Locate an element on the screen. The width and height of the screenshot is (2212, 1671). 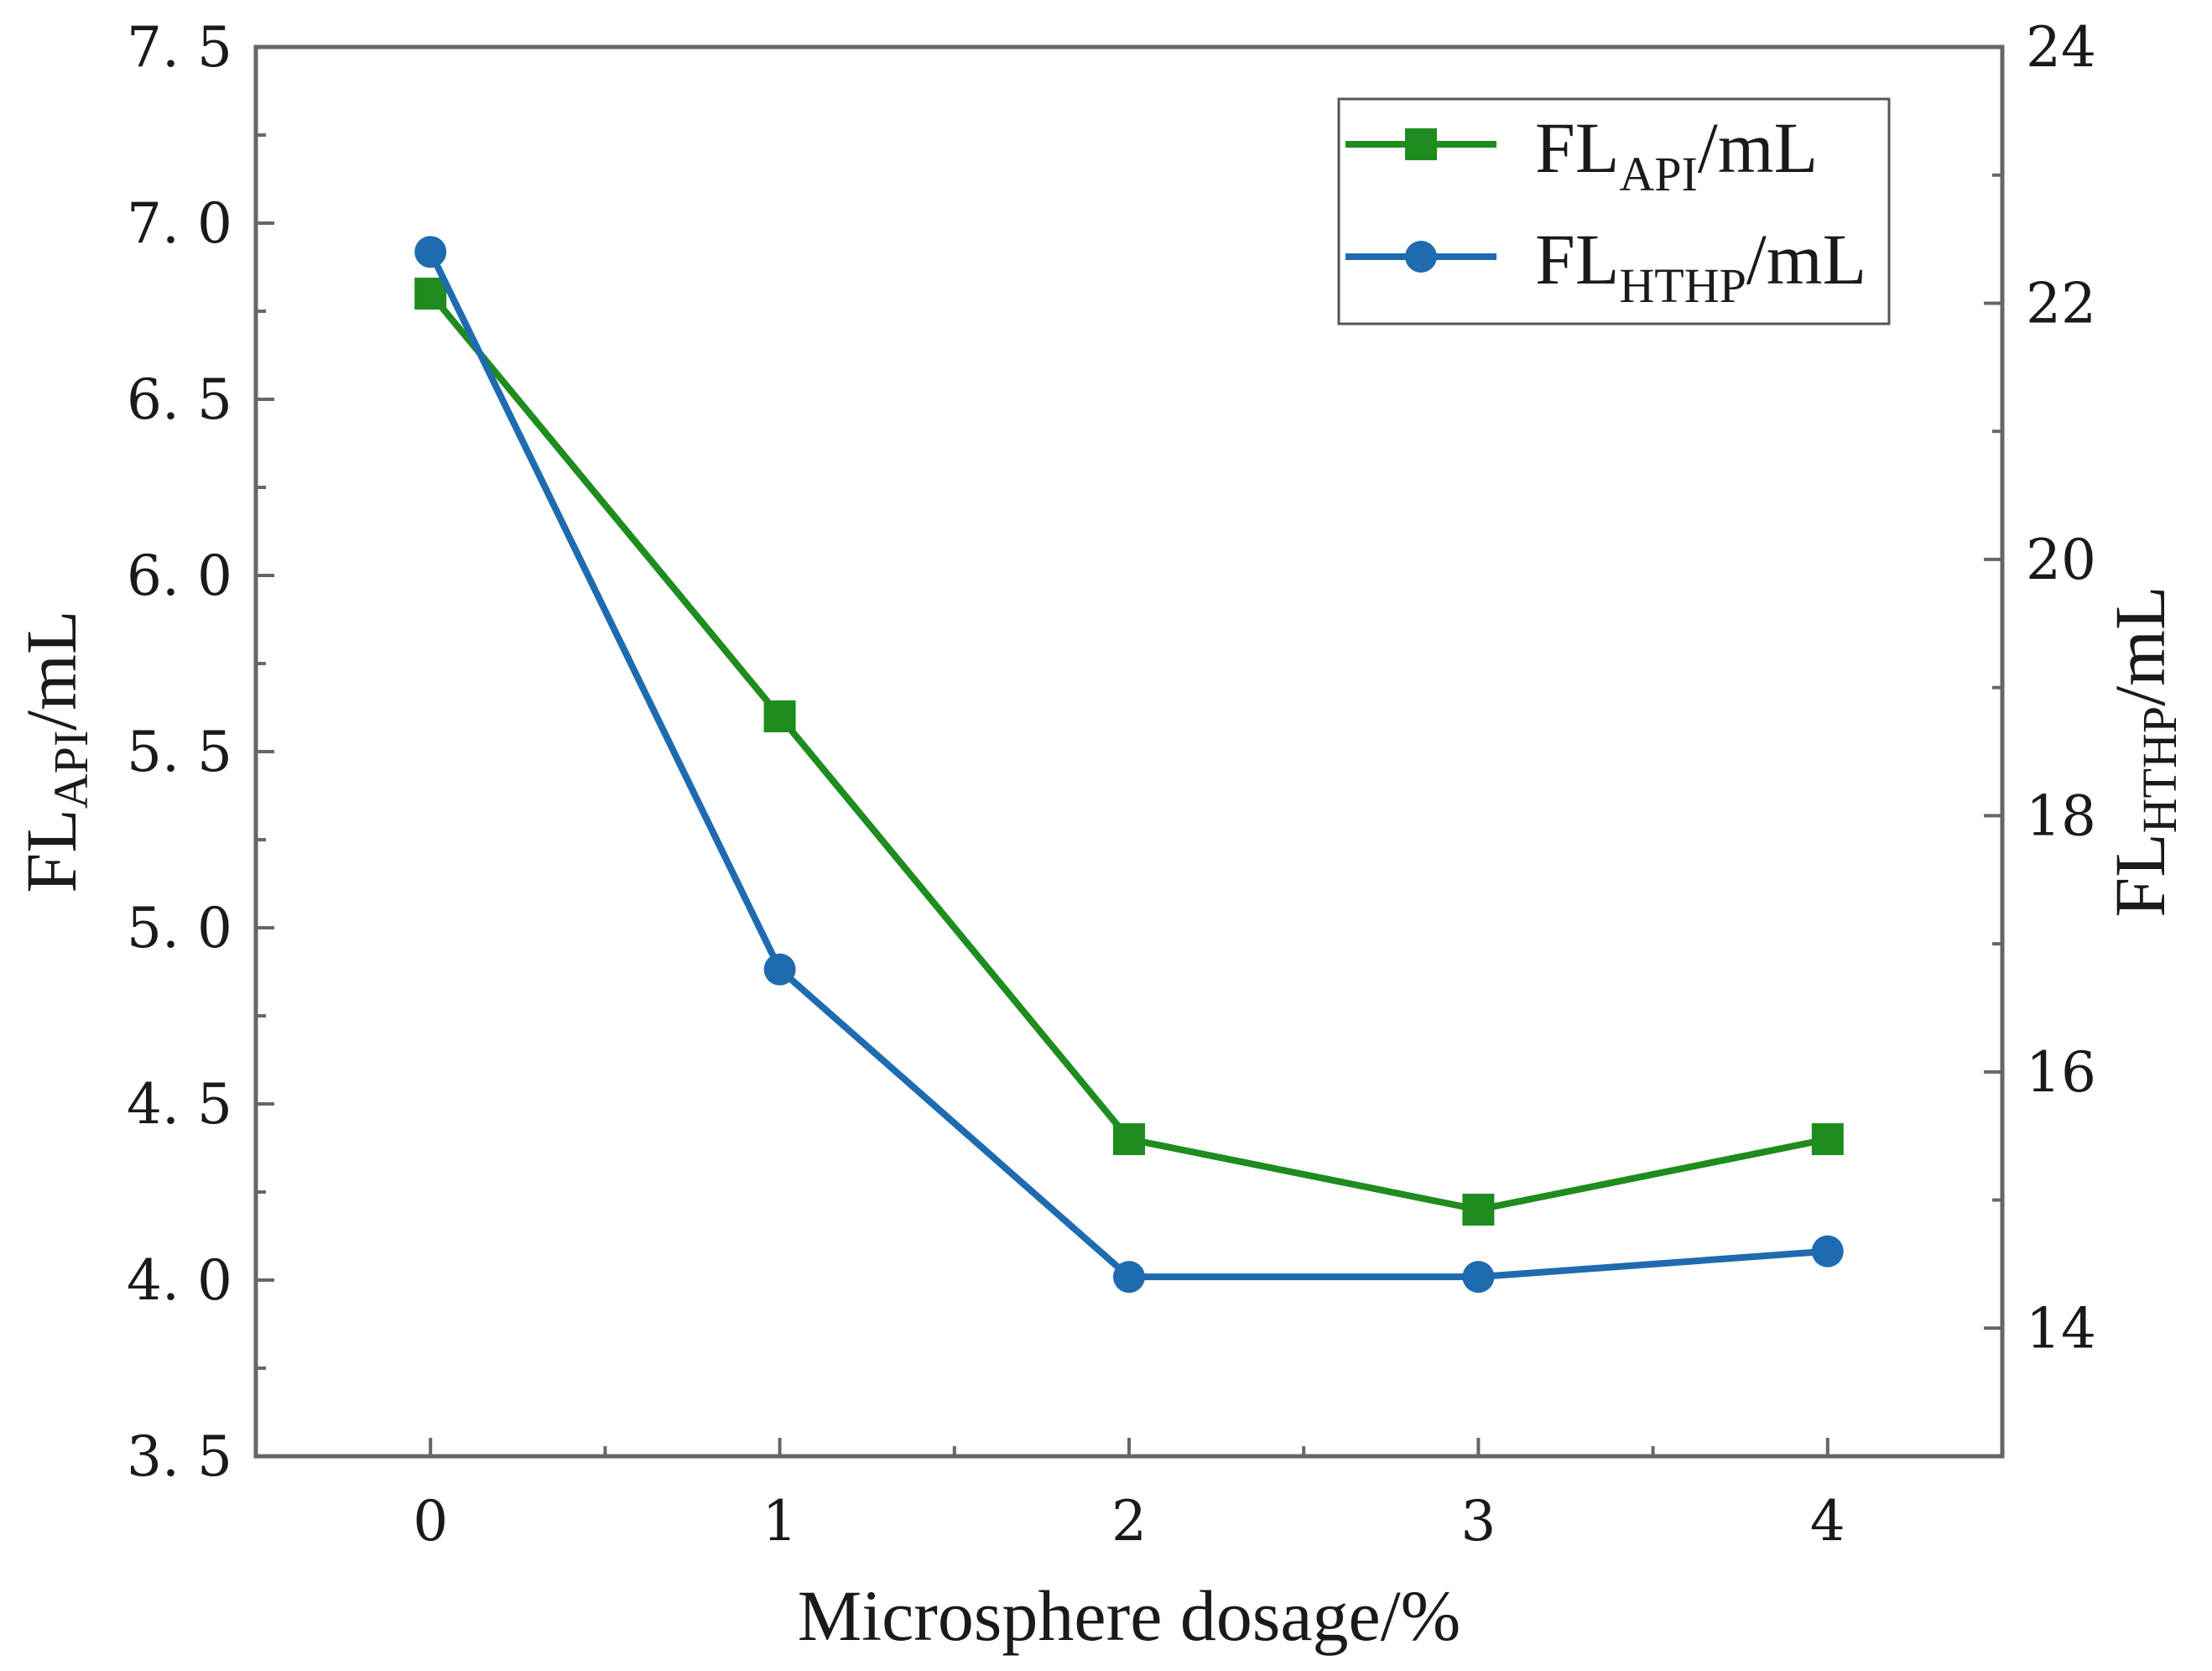
right-tick-label: 18 is located at coordinates (2061, 815).